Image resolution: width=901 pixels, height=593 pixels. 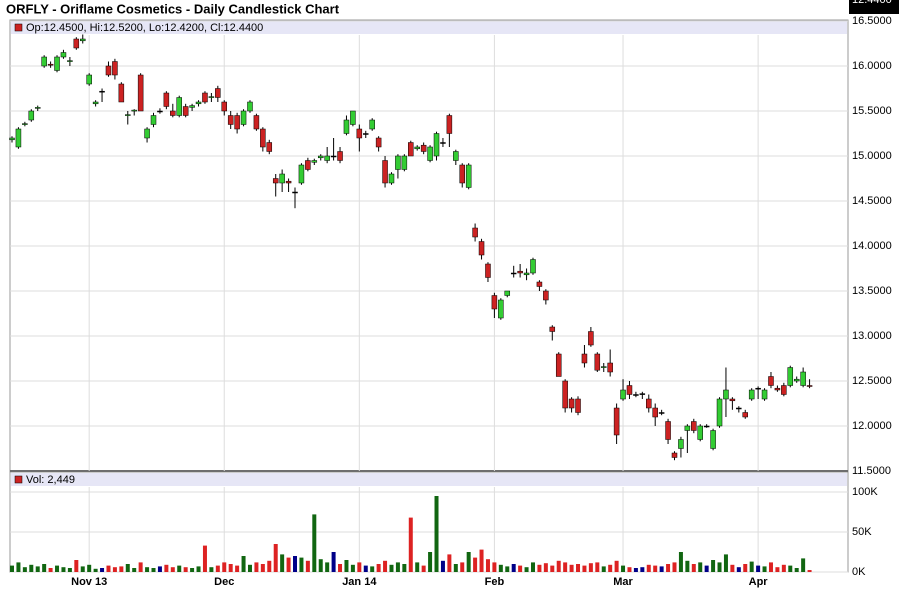 I want to click on x-tick-label: Feb, so click(x=495, y=582).